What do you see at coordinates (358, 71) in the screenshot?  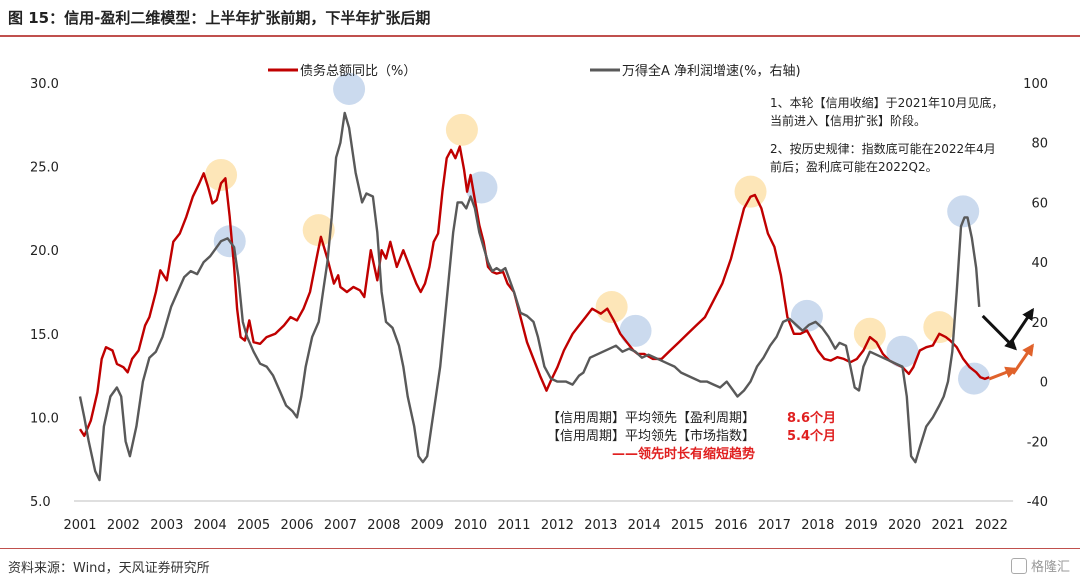 I see `legend-label-credit: 债务总额同比（%）` at bounding box center [358, 71].